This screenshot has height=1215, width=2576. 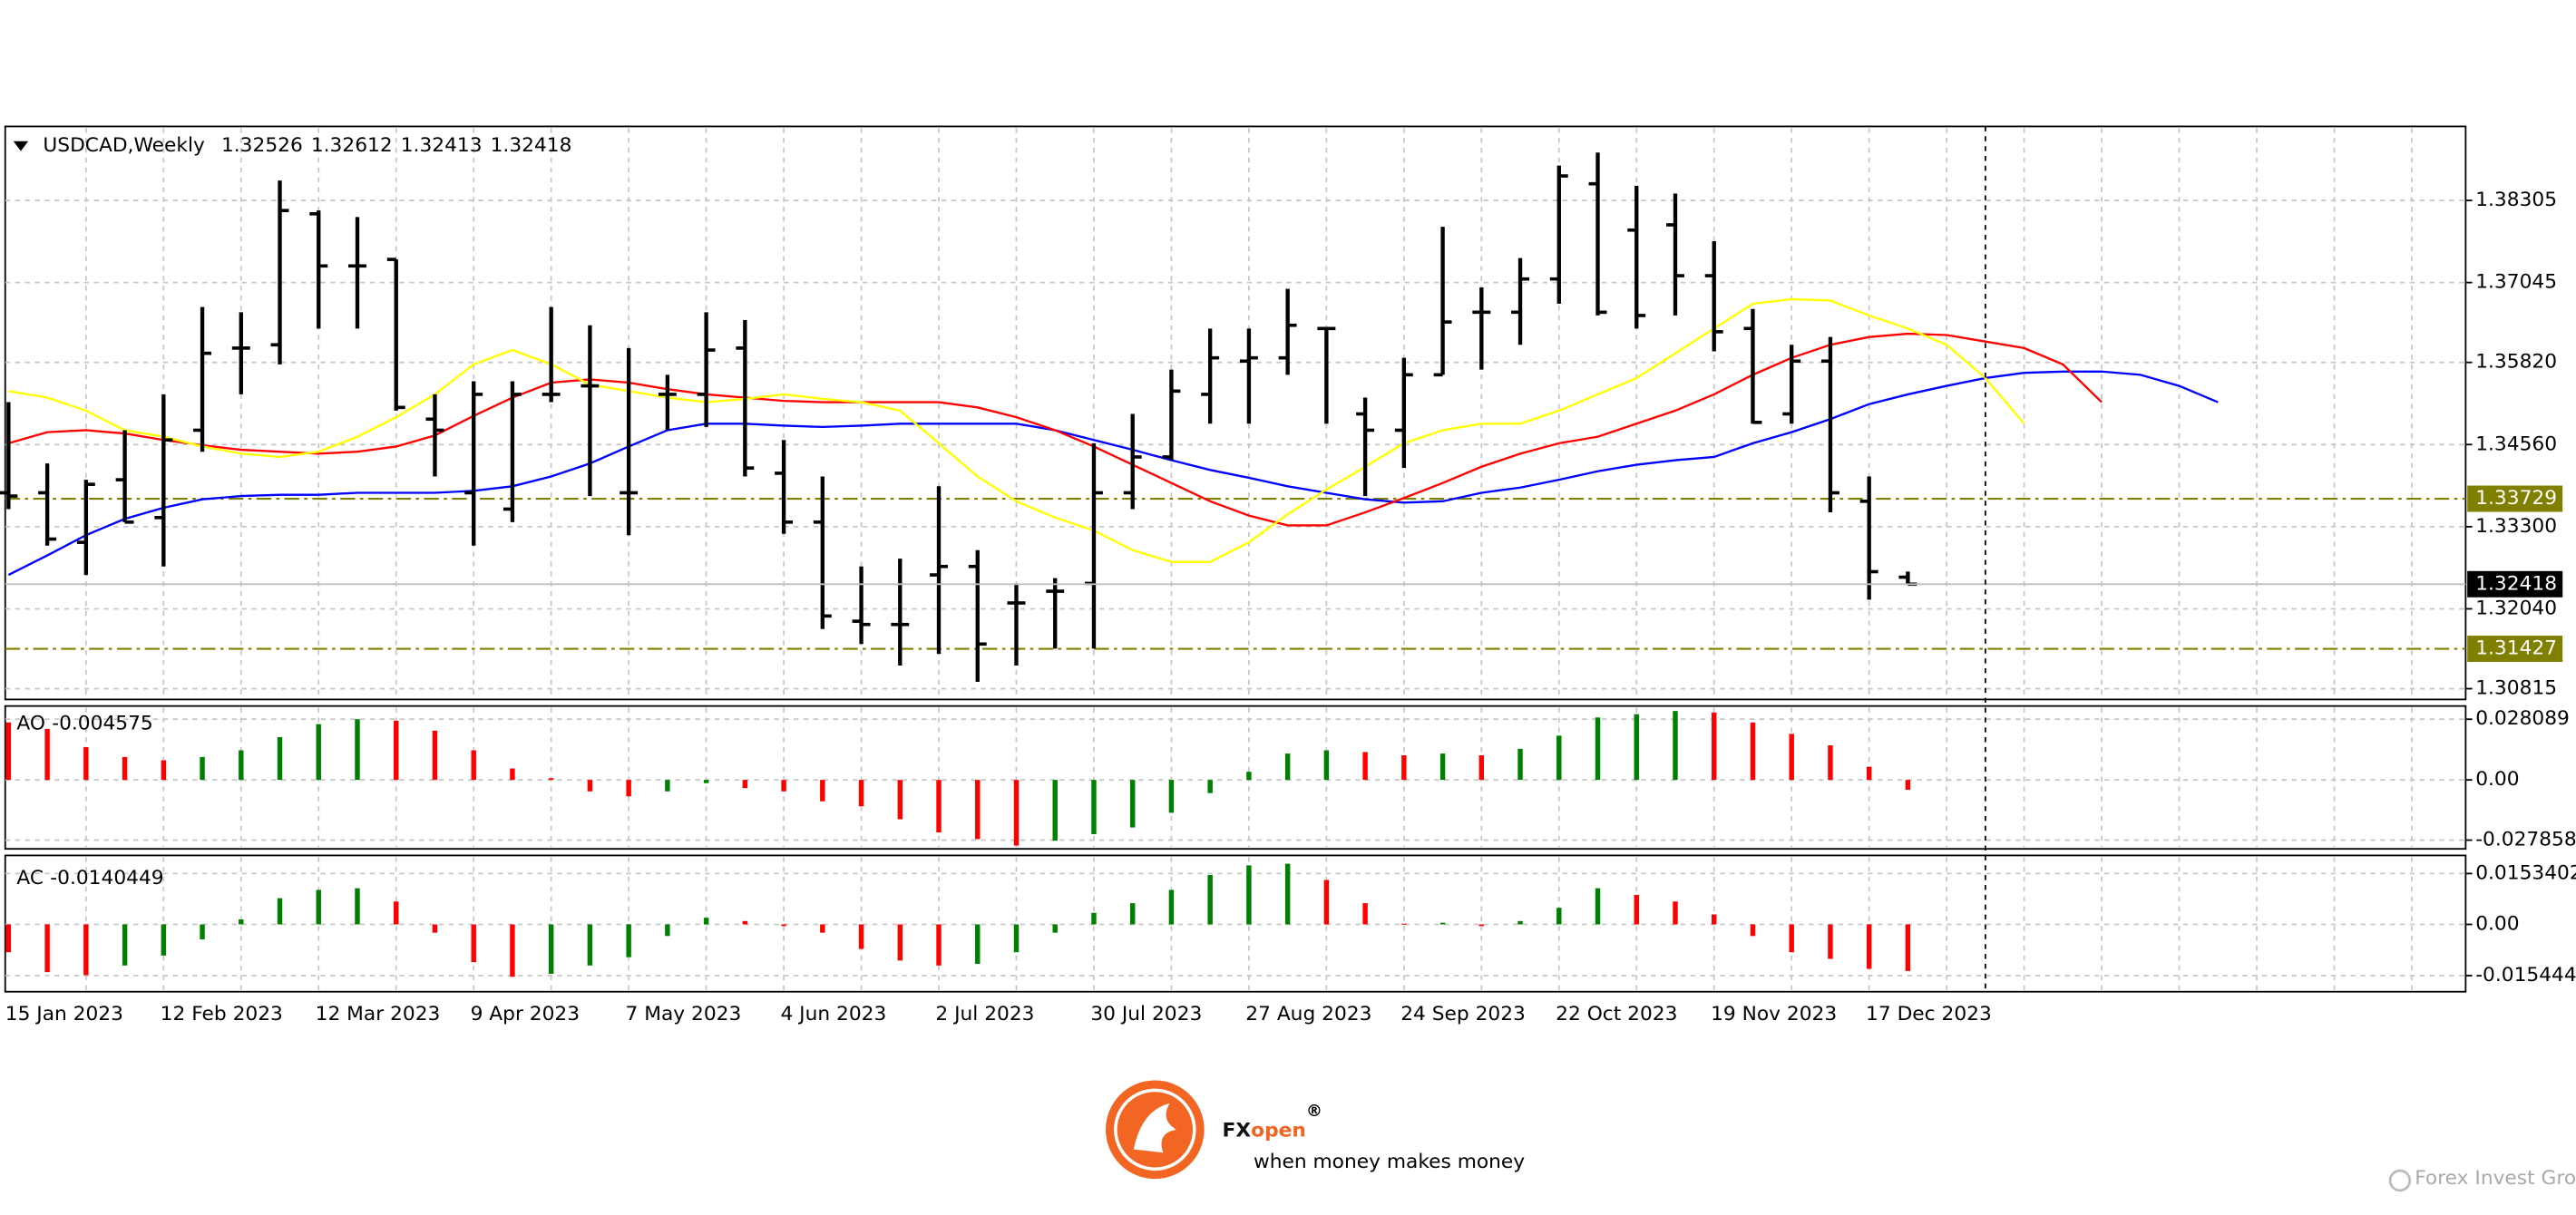 I want to click on logo-registered: ®, so click(x=1314, y=1111).